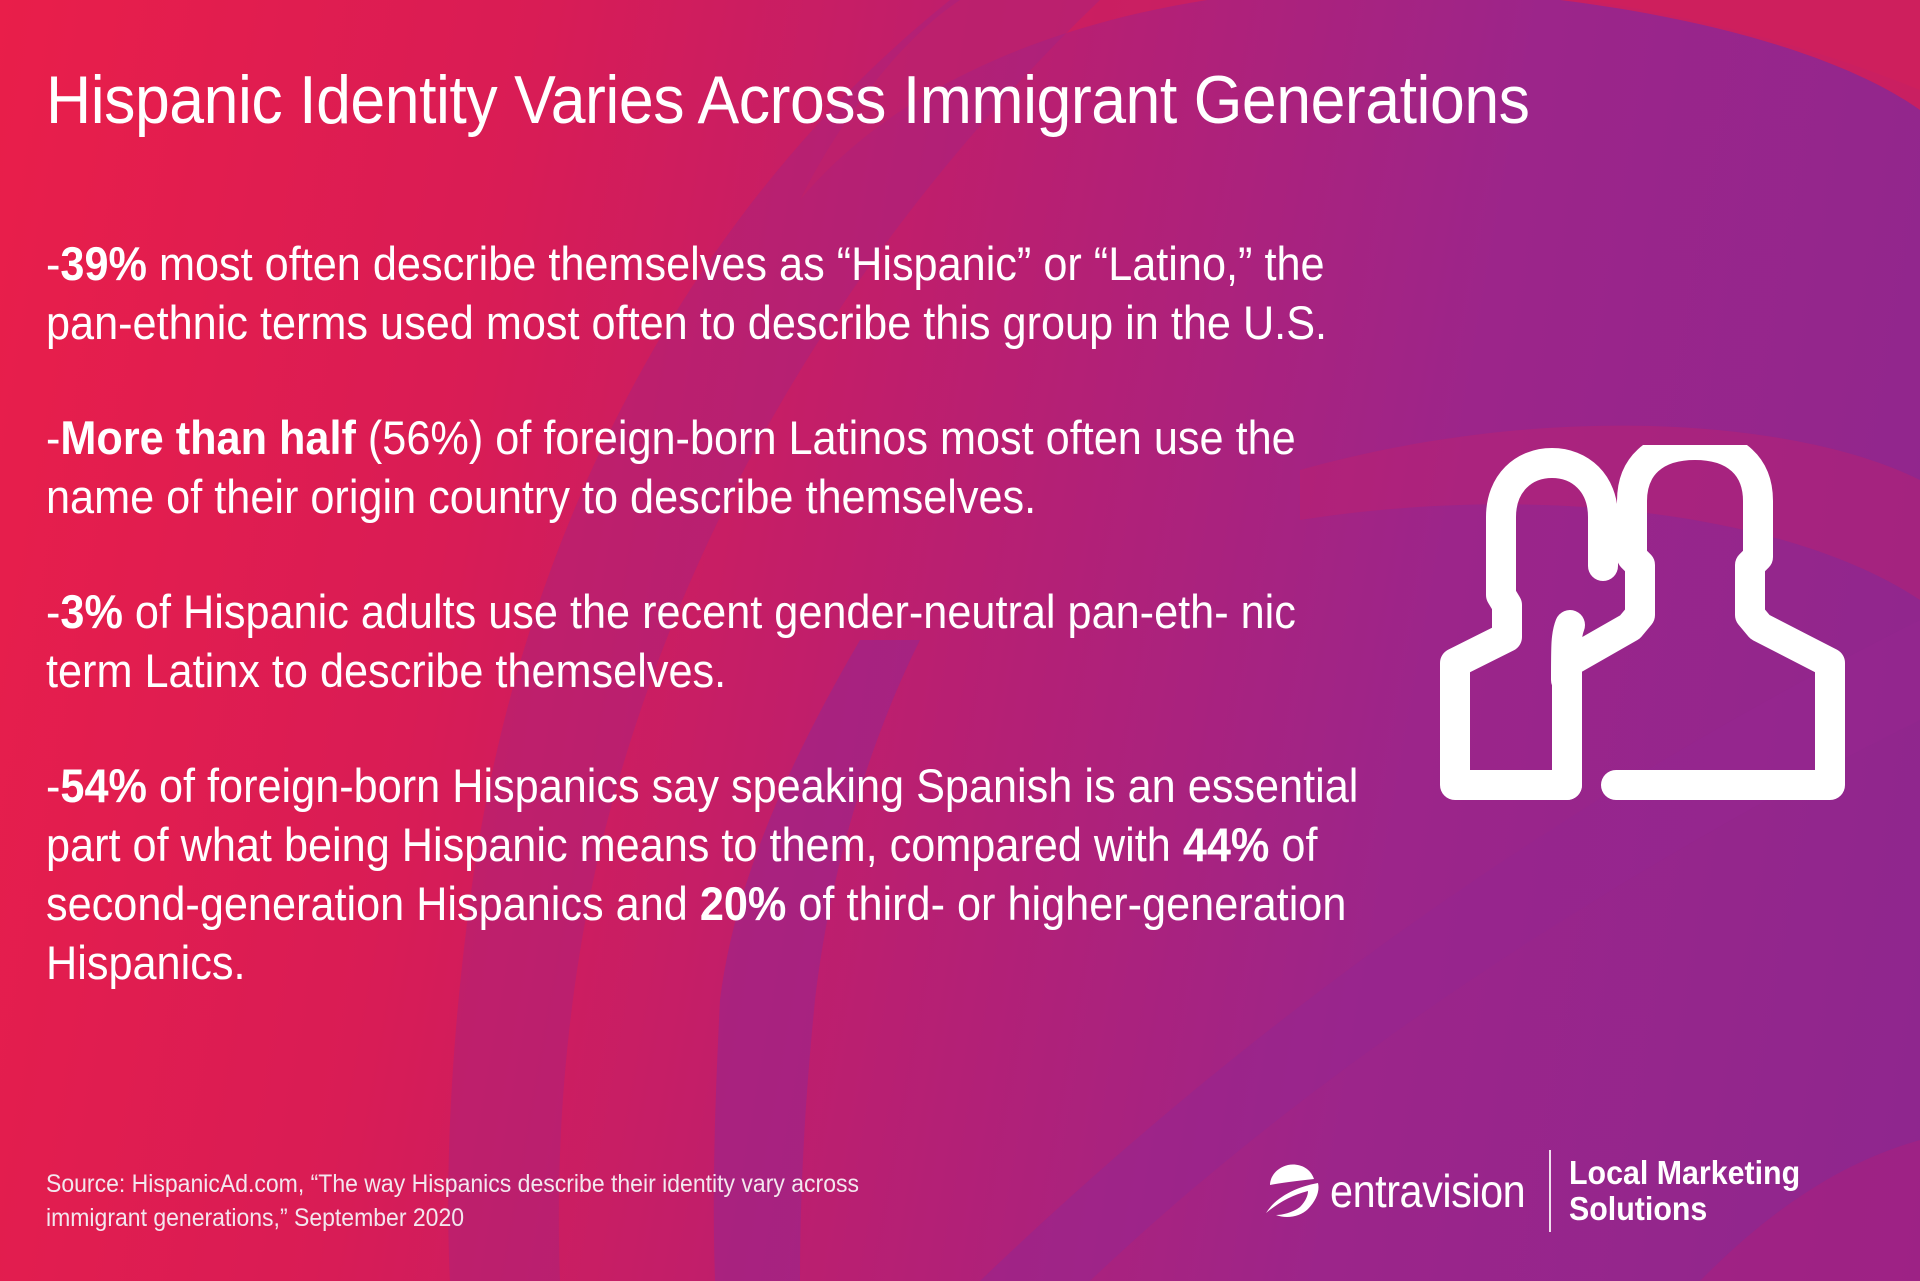 This screenshot has width=1920, height=1281. What do you see at coordinates (1684, 1172) in the screenshot?
I see `tagline-line-1: Local Marketing` at bounding box center [1684, 1172].